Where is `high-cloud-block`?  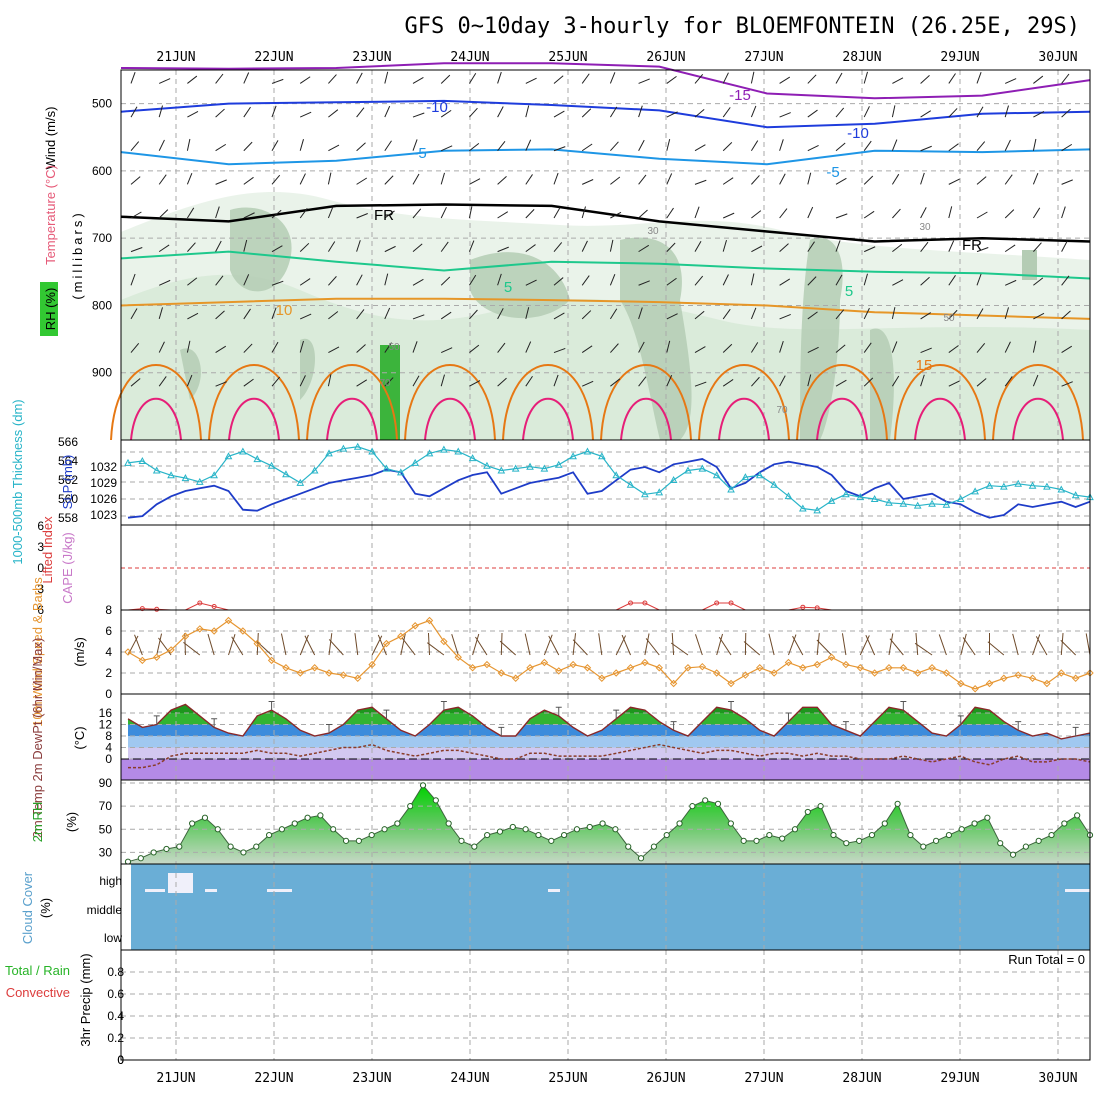
high-cloud-block is located at coordinates (180, 883).